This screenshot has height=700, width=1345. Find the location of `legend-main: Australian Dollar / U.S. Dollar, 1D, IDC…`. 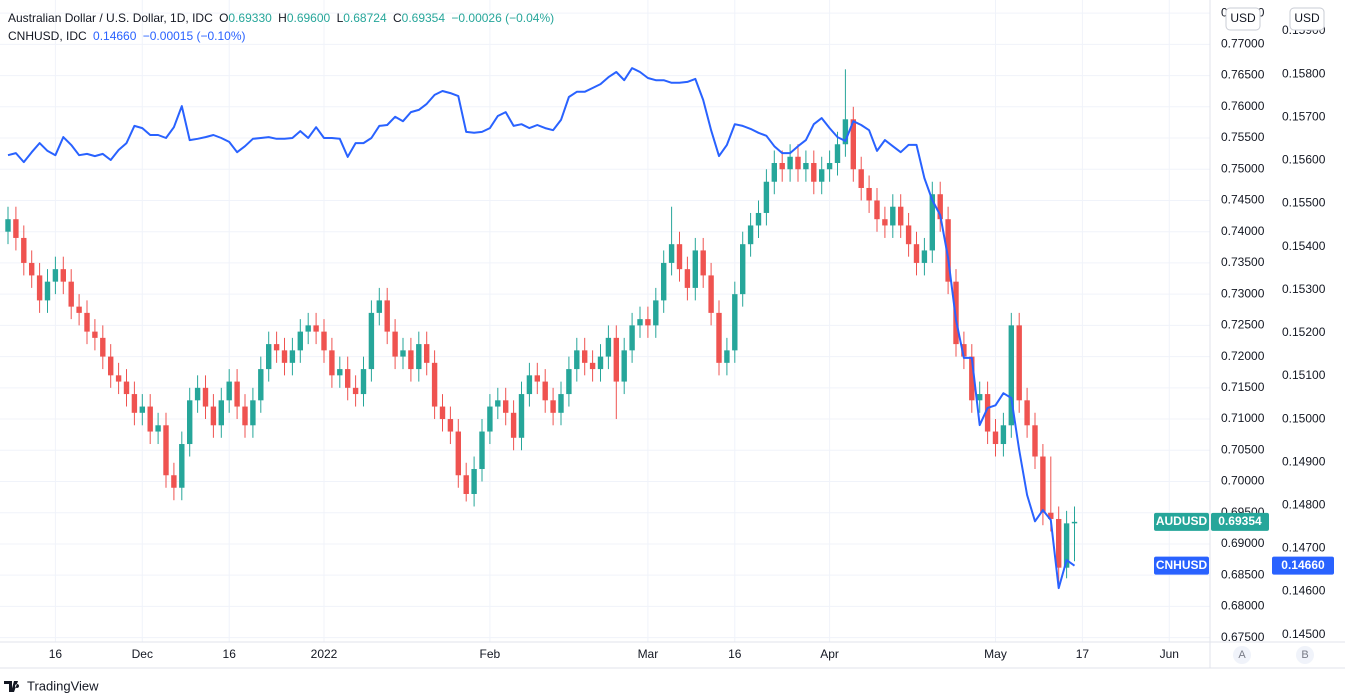

legend-main: Australian Dollar / U.S. Dollar, 1D, IDC… is located at coordinates (282, 18).